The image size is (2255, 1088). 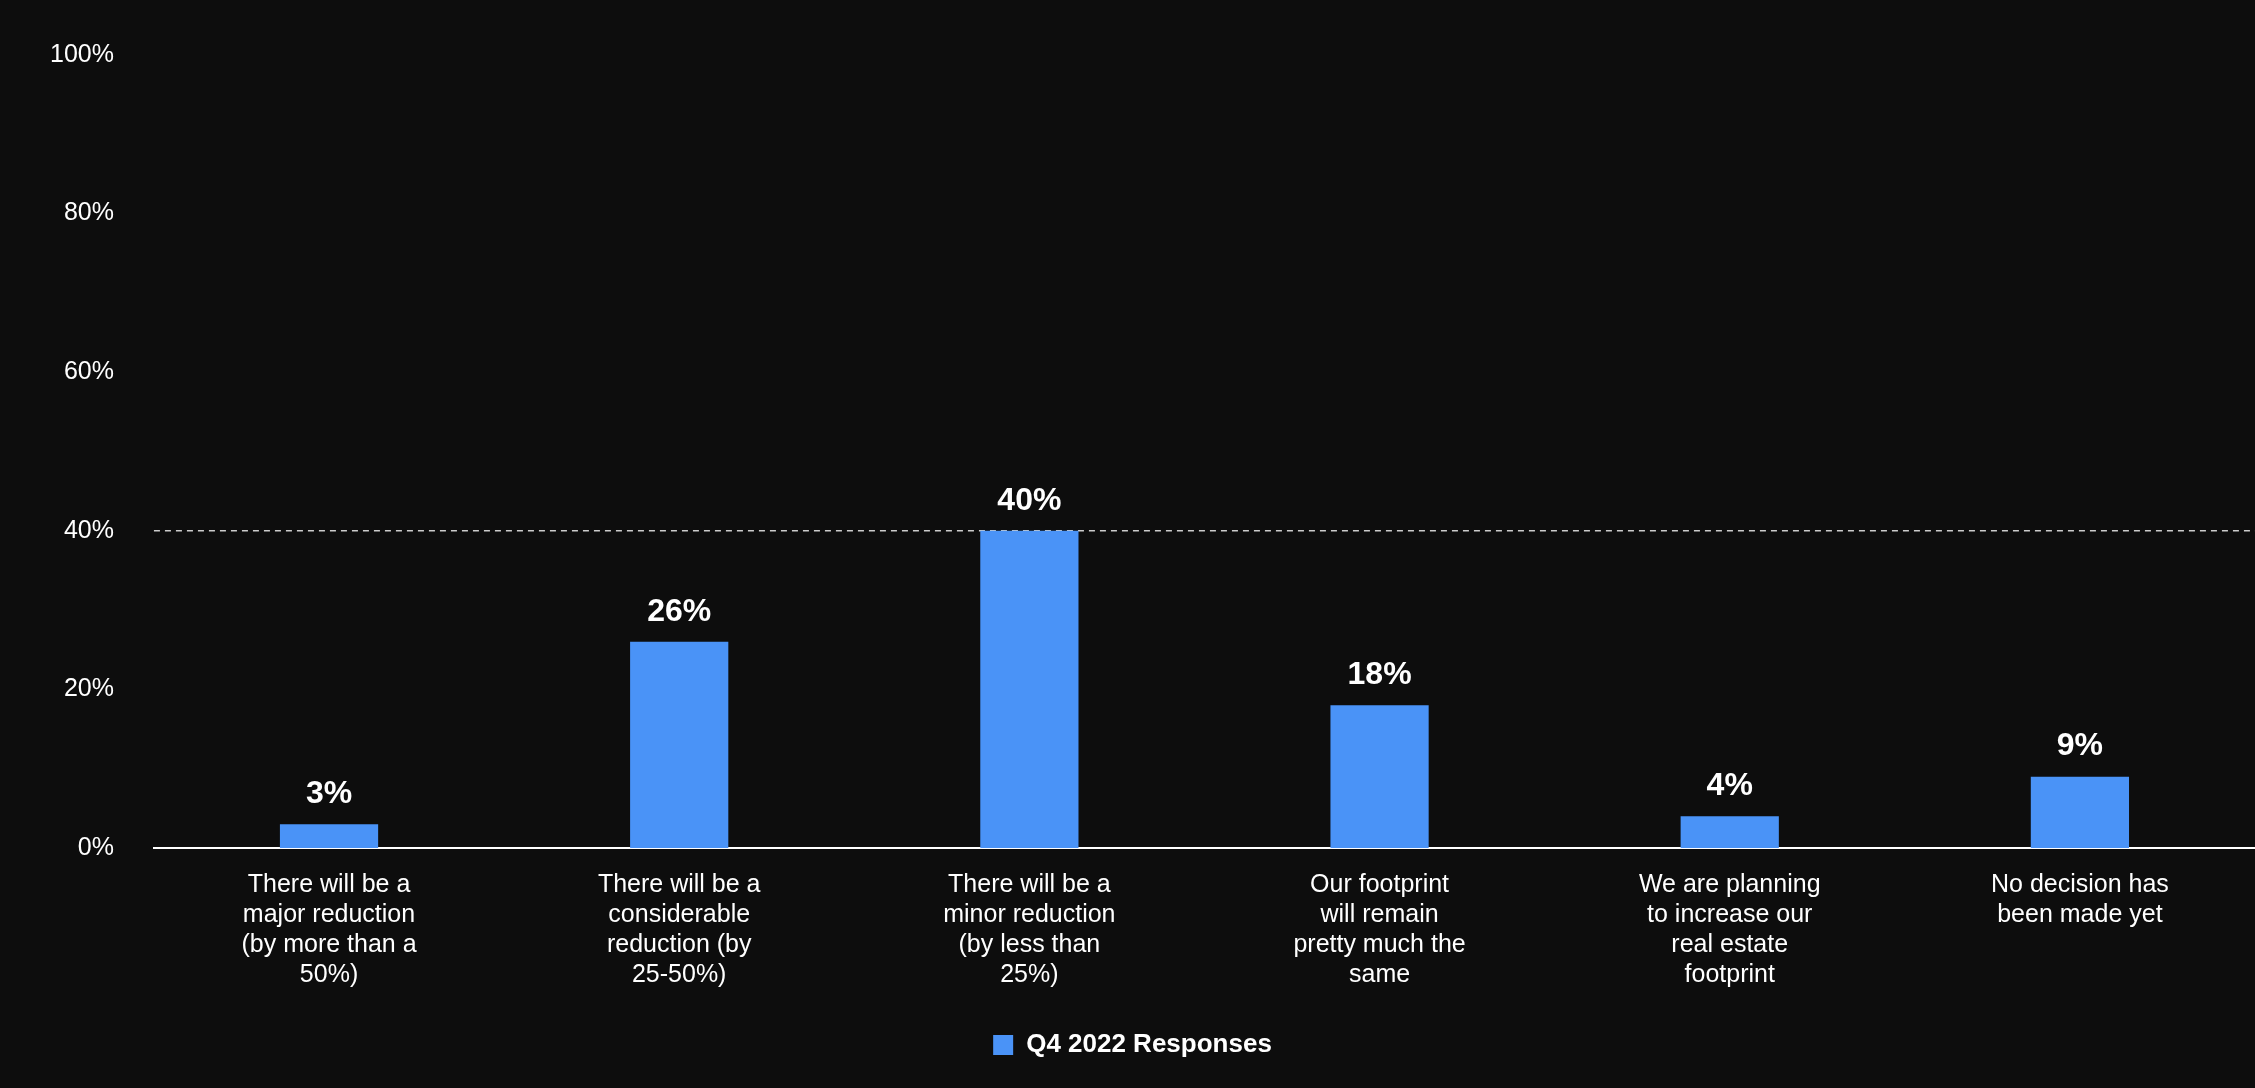 I want to click on x-tick-label: There will be a considerable reduction (by 25-50%), so click(x=679, y=927).